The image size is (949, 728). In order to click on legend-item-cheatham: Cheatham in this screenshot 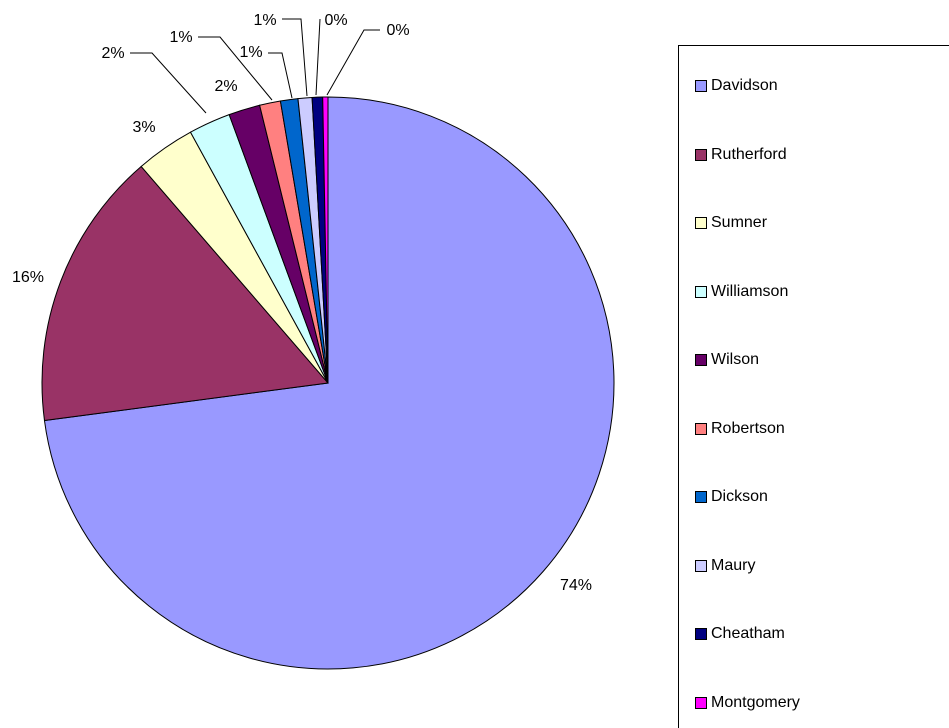, I will do `click(740, 634)`.